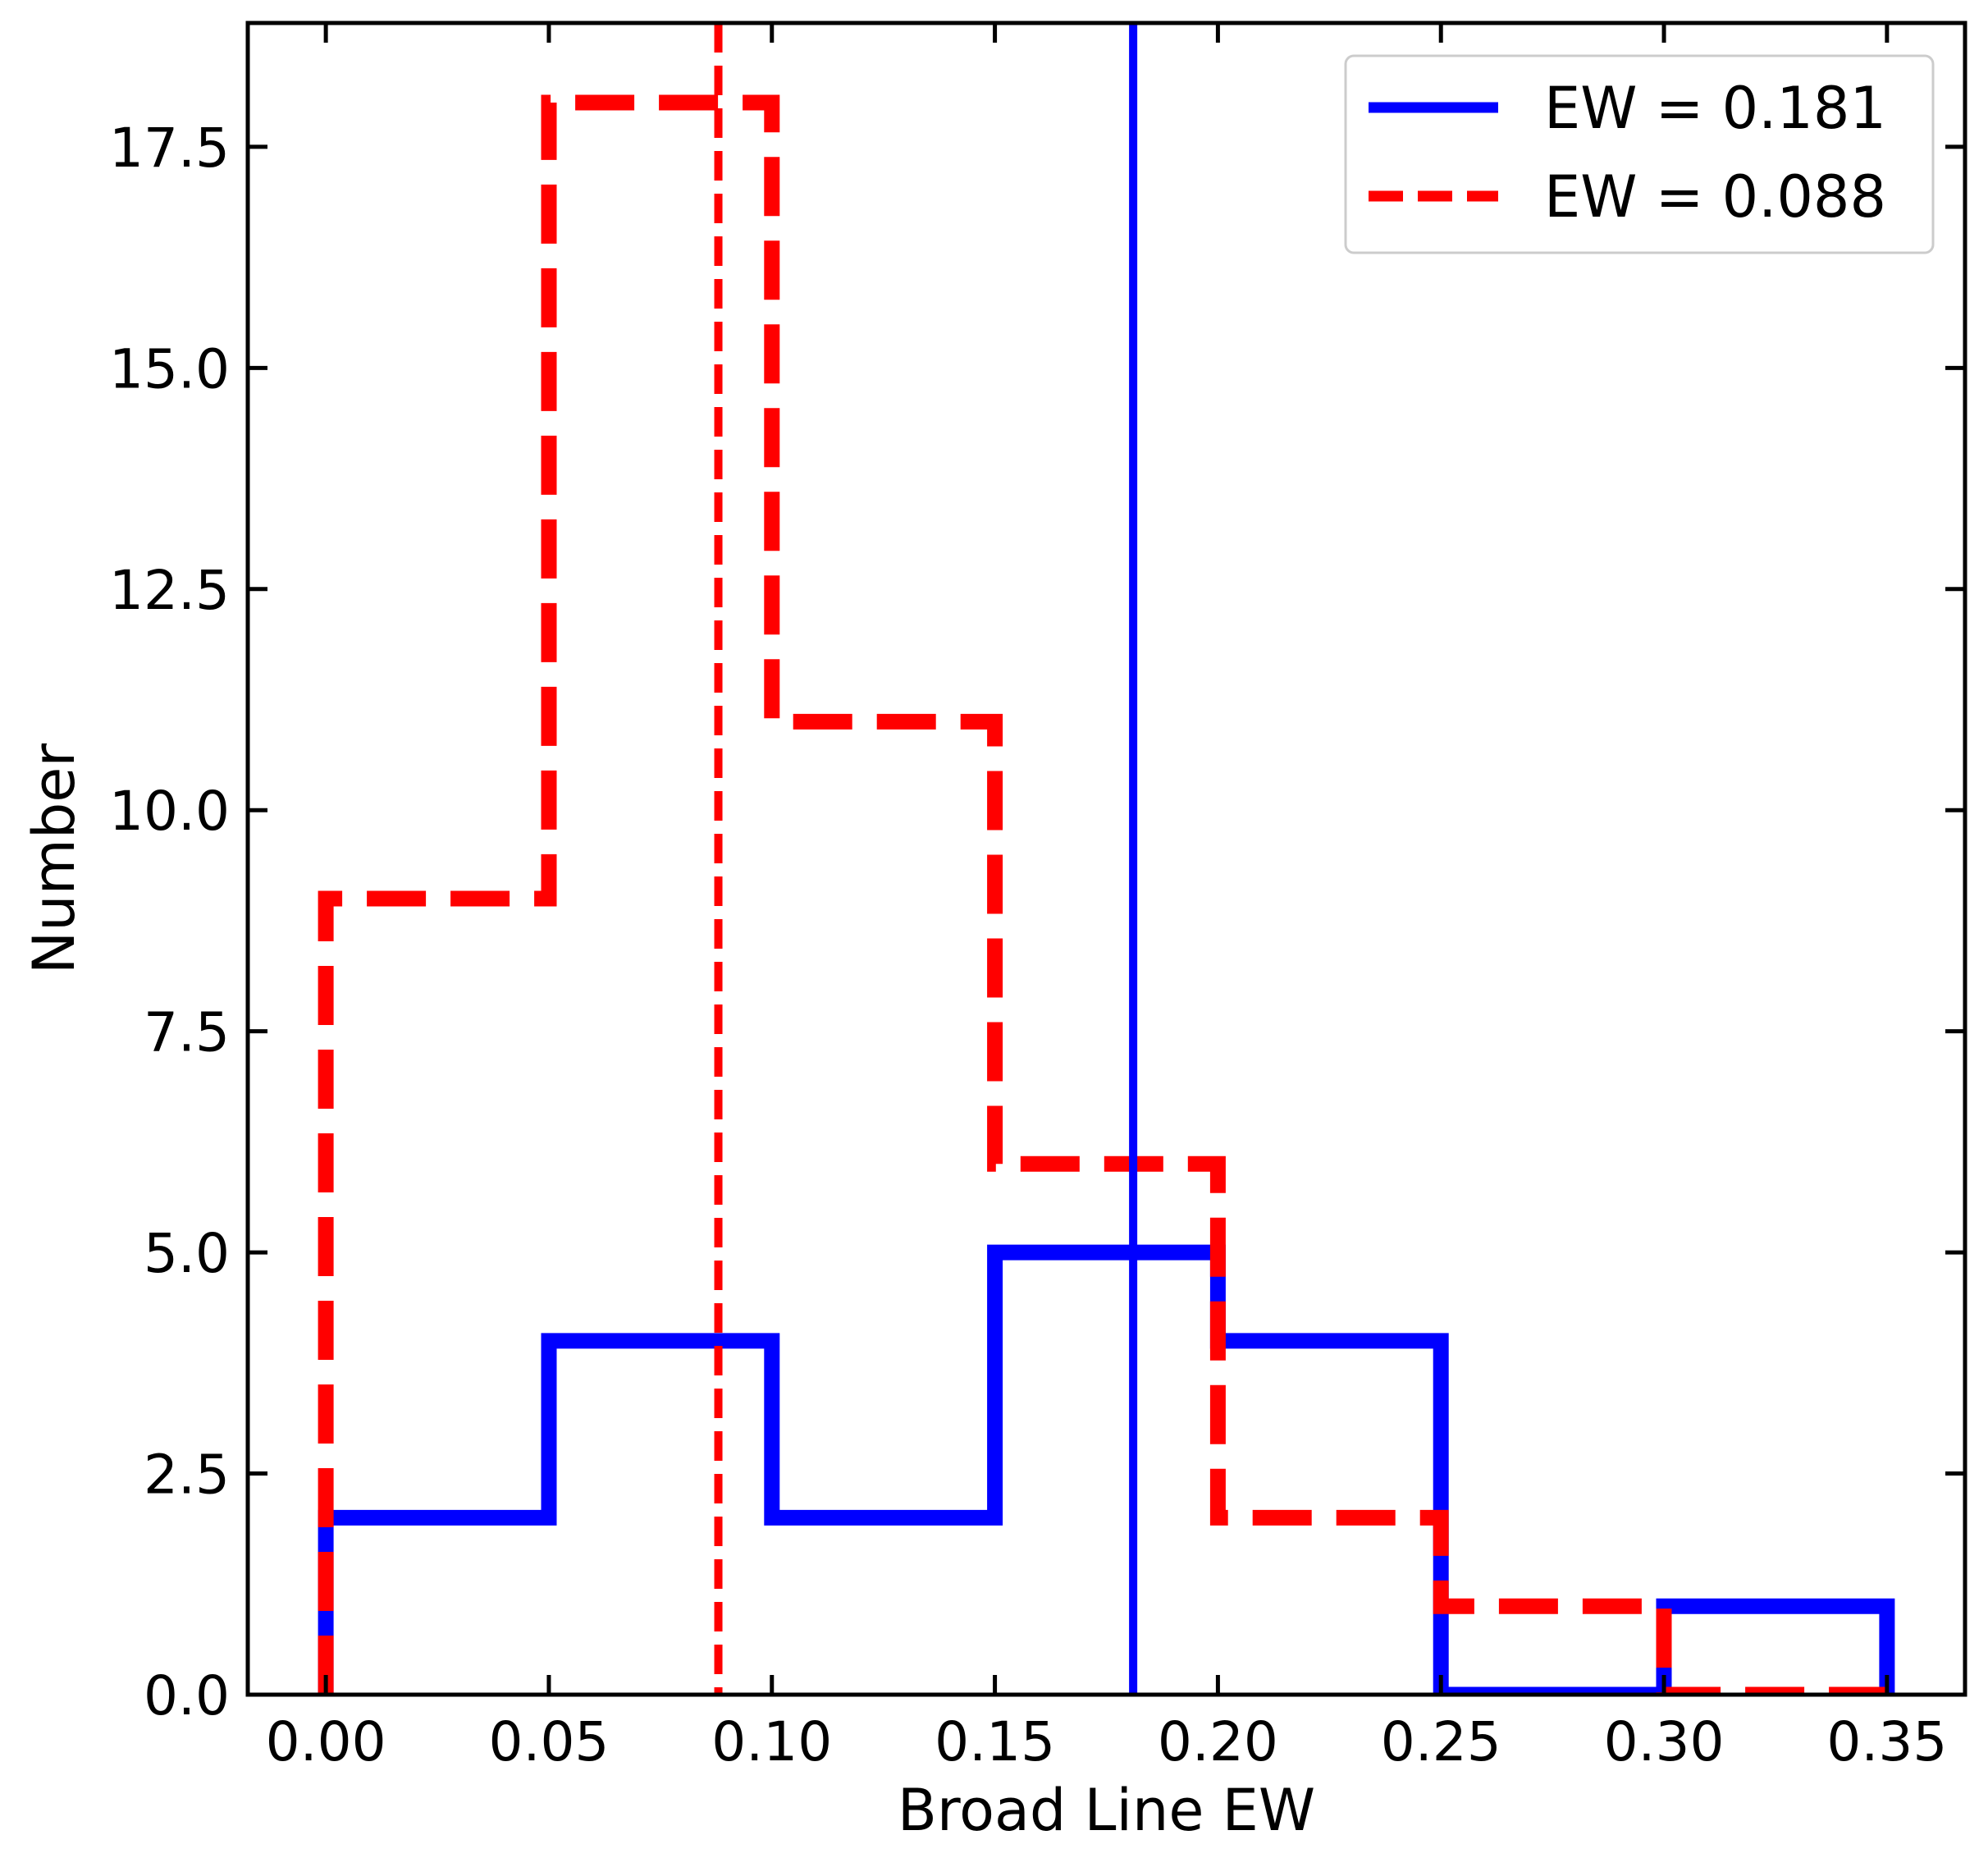  Describe the element at coordinates (1639, 154) in the screenshot. I see `legend: EW = 0.181 EW = 0.088` at that location.